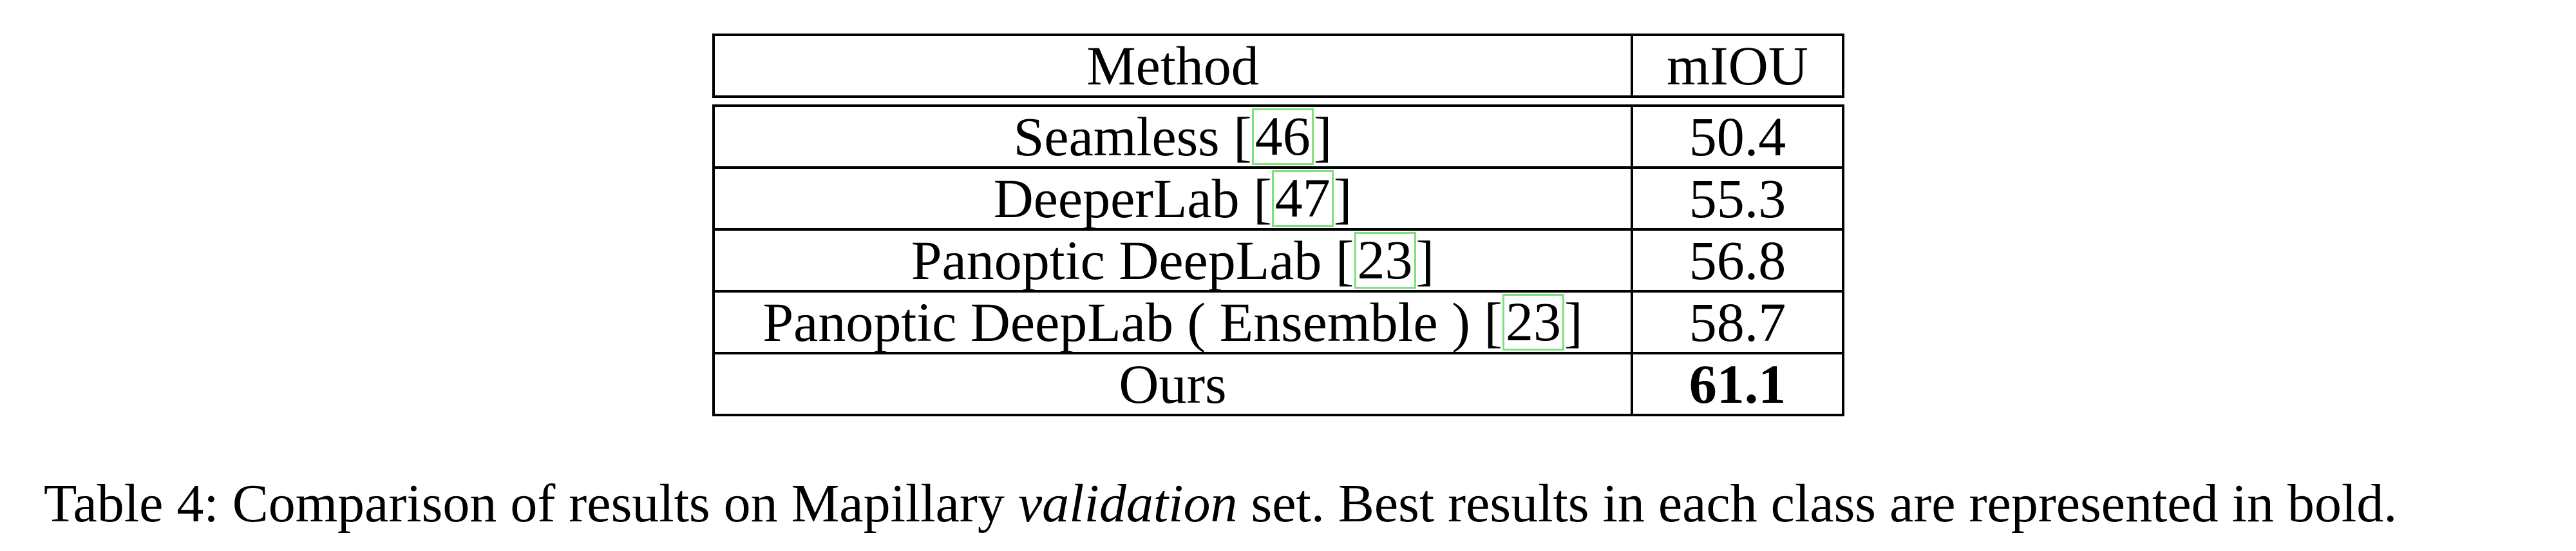 The image size is (2576, 551). I want to click on method-cell: Panoptic DeepLab [23], so click(1174, 260).